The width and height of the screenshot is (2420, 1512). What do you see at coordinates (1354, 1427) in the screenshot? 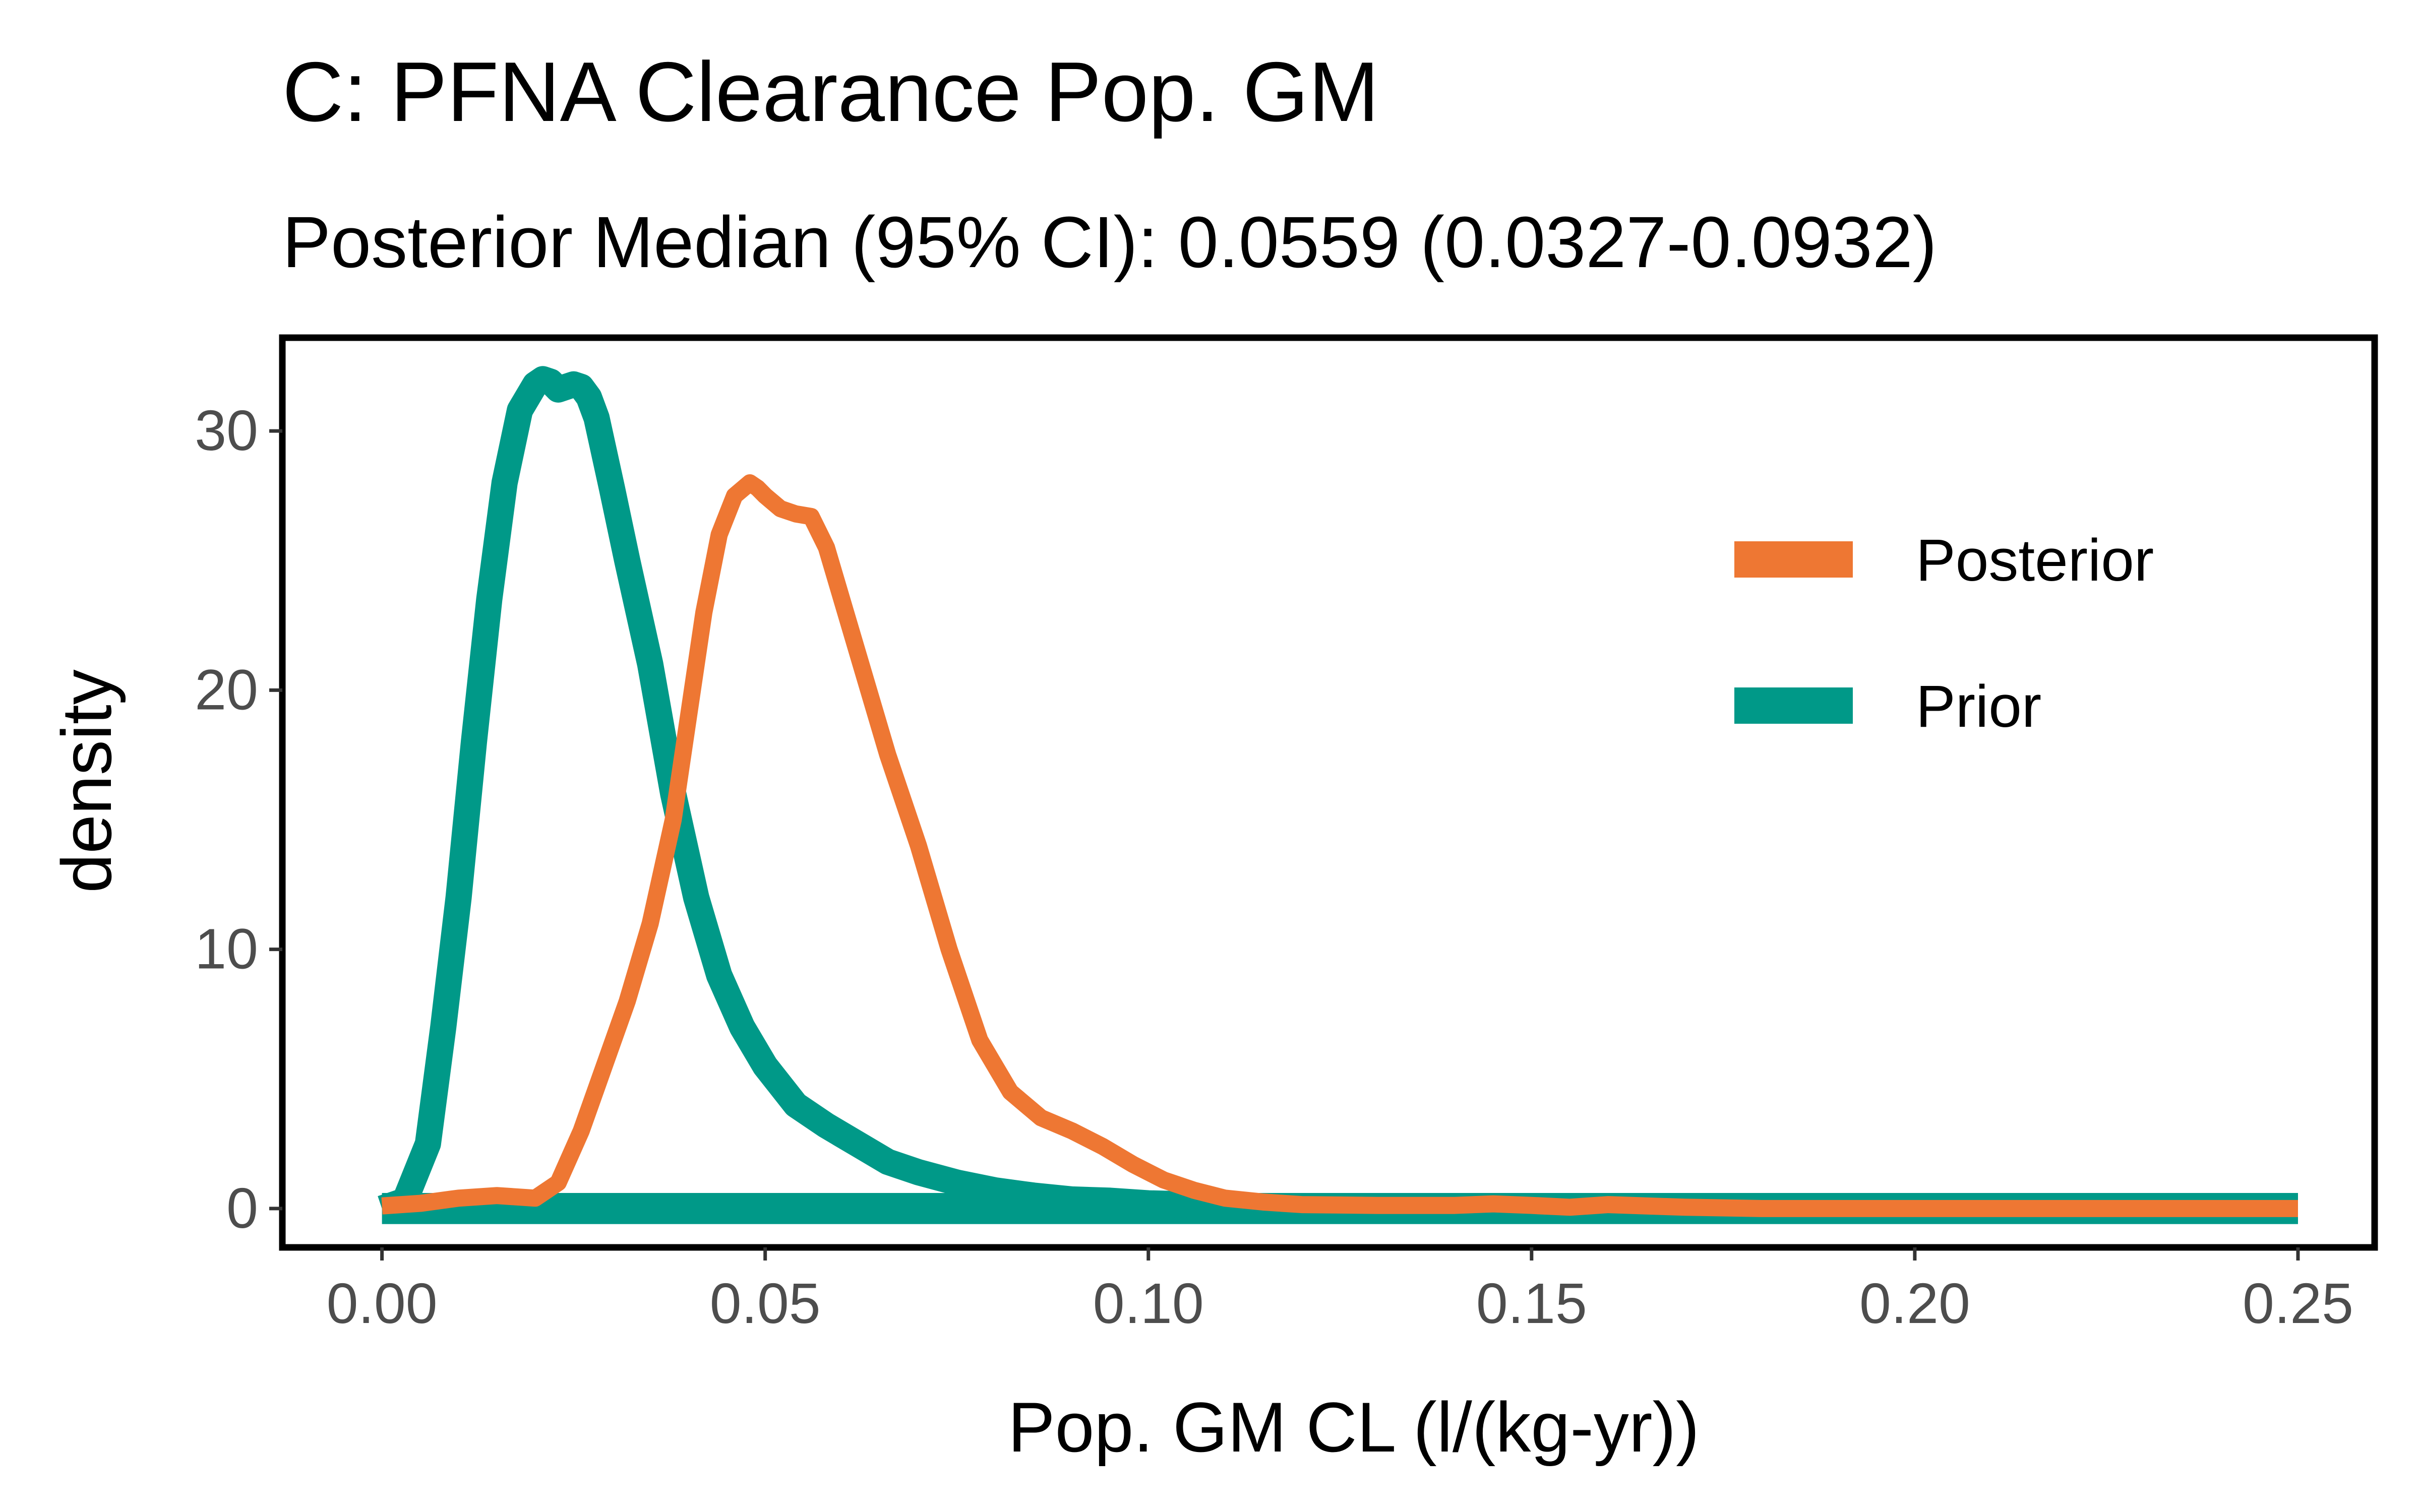
I see `x-axis-title: Pop. GM CL (l/(kg-yr))` at bounding box center [1354, 1427].